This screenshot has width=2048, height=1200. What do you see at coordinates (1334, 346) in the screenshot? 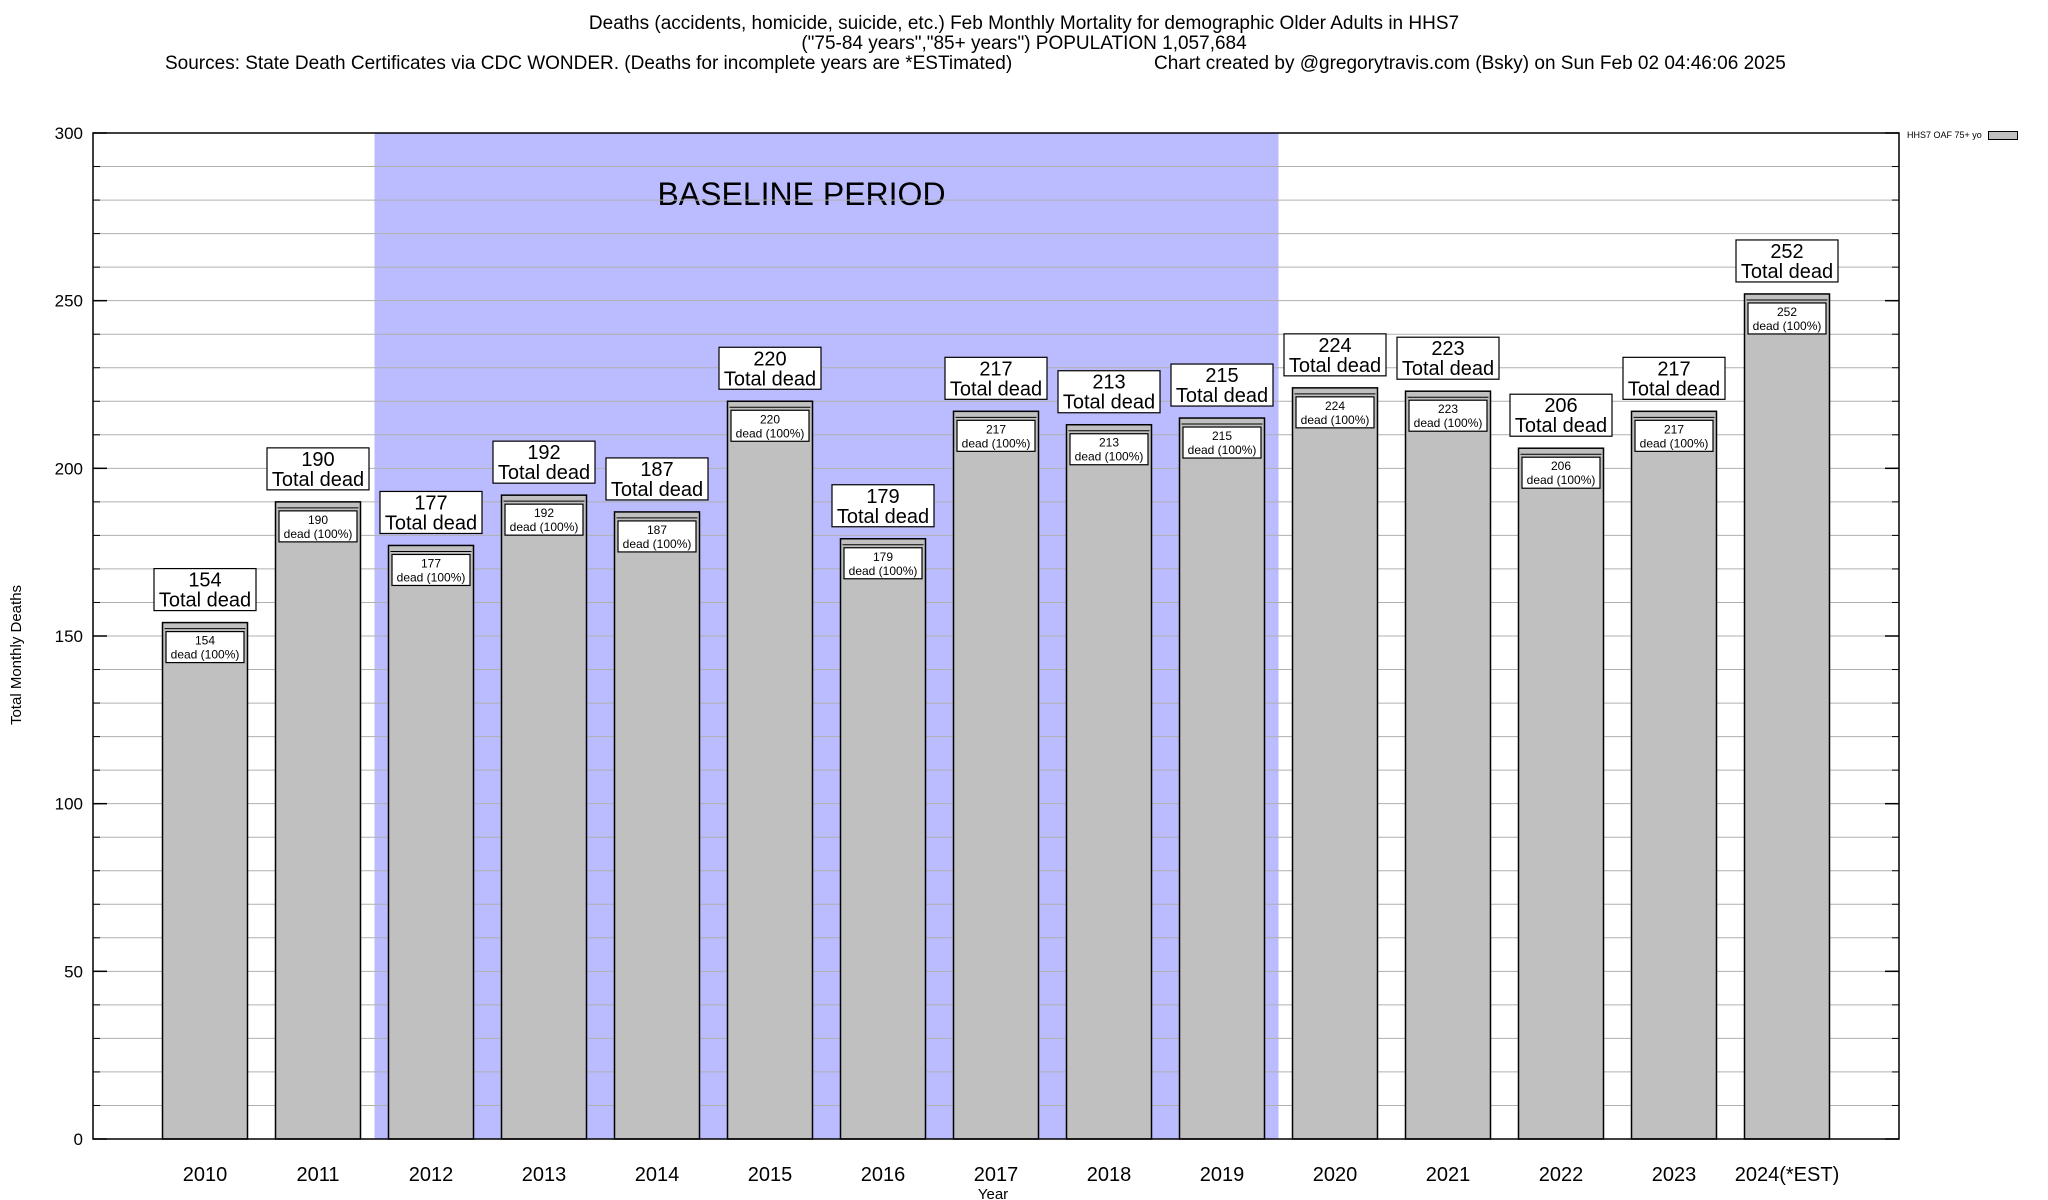
I see `total-label-value: 224` at bounding box center [1334, 346].